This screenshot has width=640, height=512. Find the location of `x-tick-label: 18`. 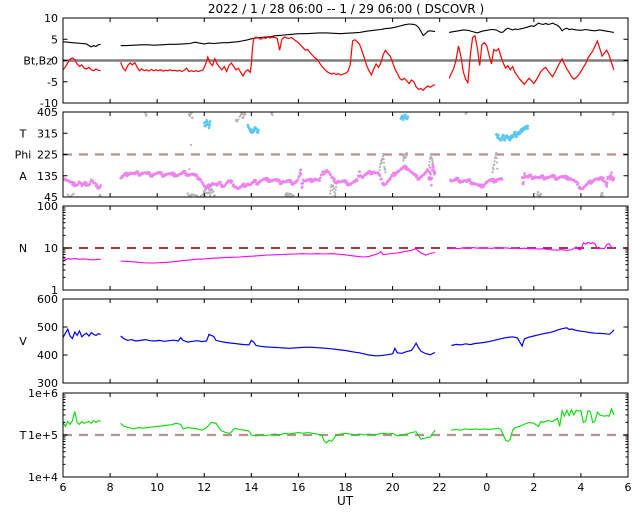

x-tick-label: 18 is located at coordinates (346, 487).